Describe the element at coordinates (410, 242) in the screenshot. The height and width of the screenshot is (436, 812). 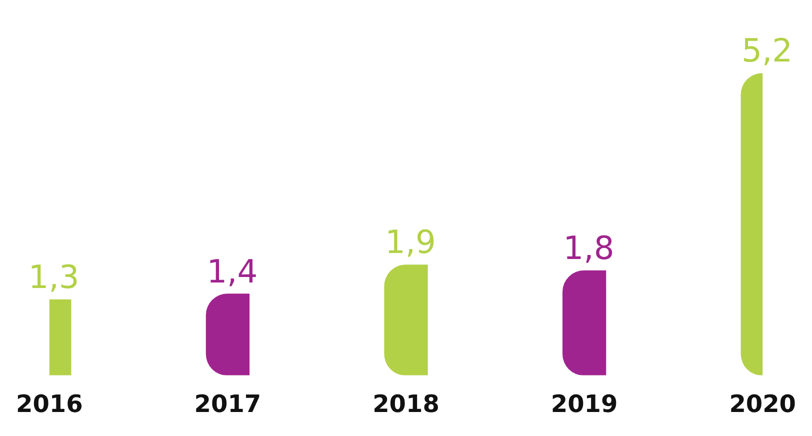
I see `data-label: 1,9` at that location.